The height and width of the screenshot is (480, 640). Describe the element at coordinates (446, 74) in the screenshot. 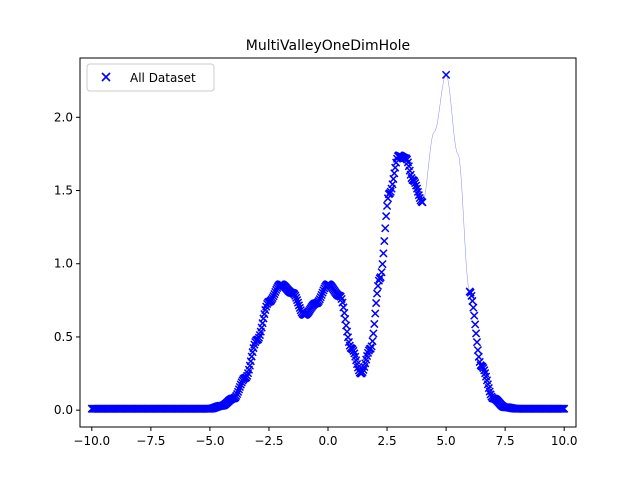

I see `data-point-peak` at that location.